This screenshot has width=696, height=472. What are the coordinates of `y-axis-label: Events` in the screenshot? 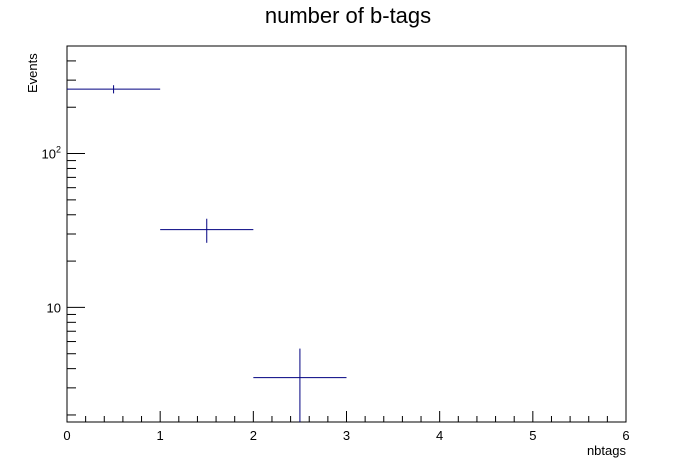 It's located at (32, 73).